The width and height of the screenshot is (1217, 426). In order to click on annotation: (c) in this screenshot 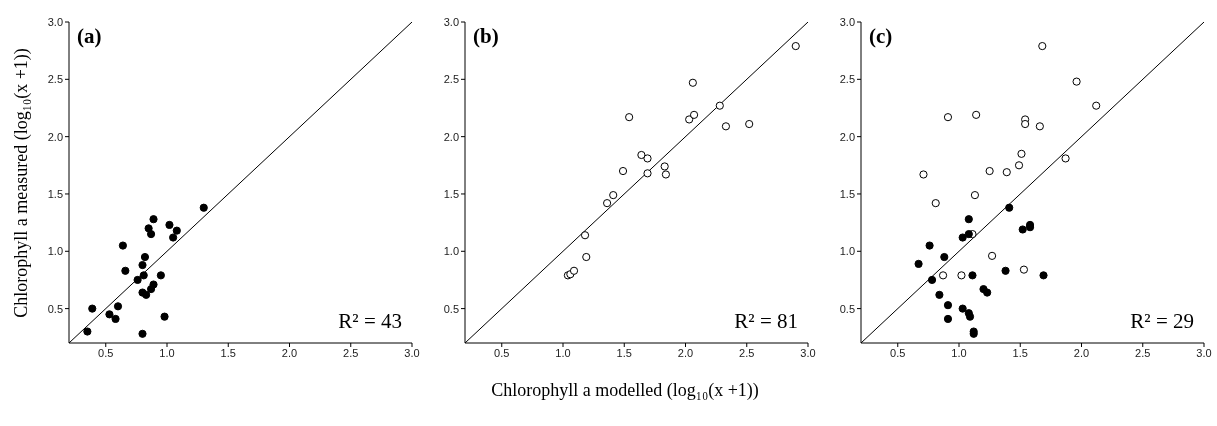, I will do `click(881, 36)`.